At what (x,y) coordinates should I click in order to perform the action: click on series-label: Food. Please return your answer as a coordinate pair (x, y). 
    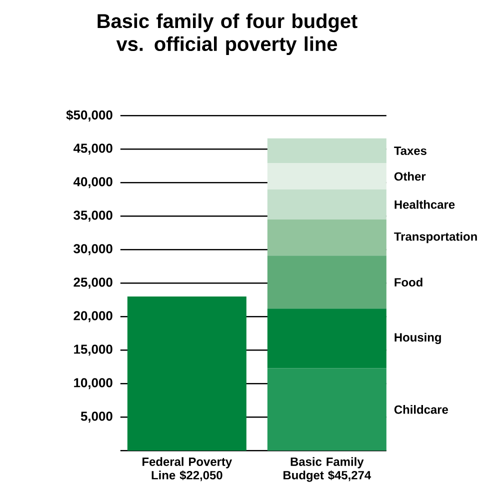
    Looking at the image, I should click on (408, 282).